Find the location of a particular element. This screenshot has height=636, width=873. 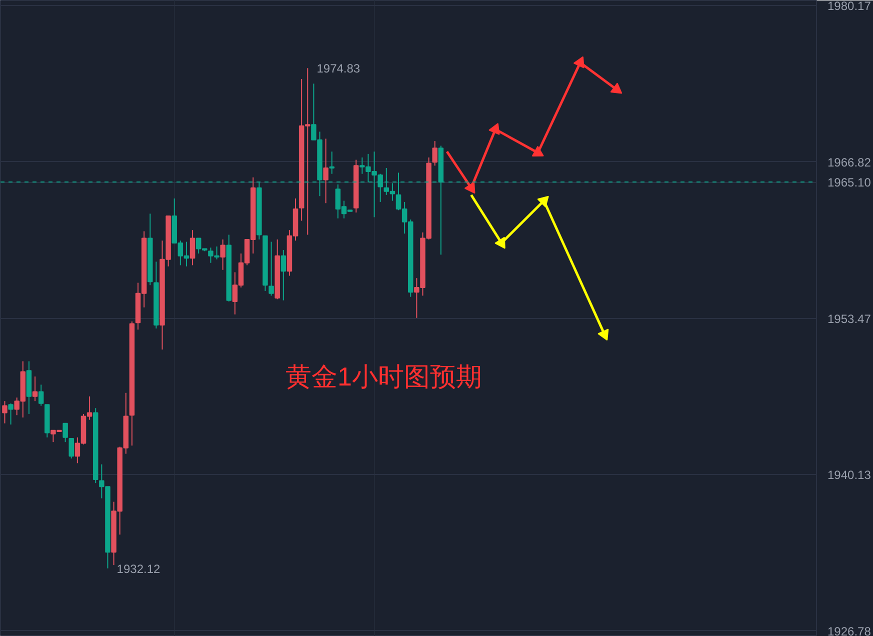

ref-line-label: 1965.10 is located at coordinates (850, 183).